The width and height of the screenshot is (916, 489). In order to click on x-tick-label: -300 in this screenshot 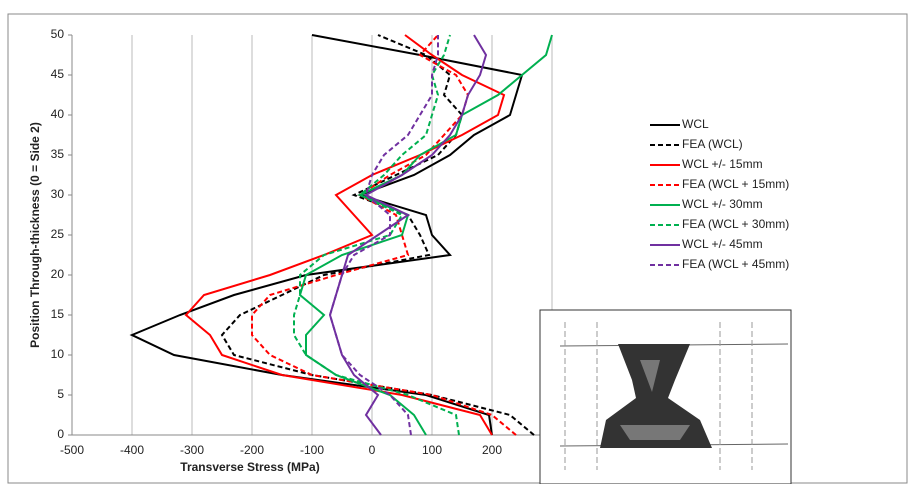, I will do `click(192, 450)`.